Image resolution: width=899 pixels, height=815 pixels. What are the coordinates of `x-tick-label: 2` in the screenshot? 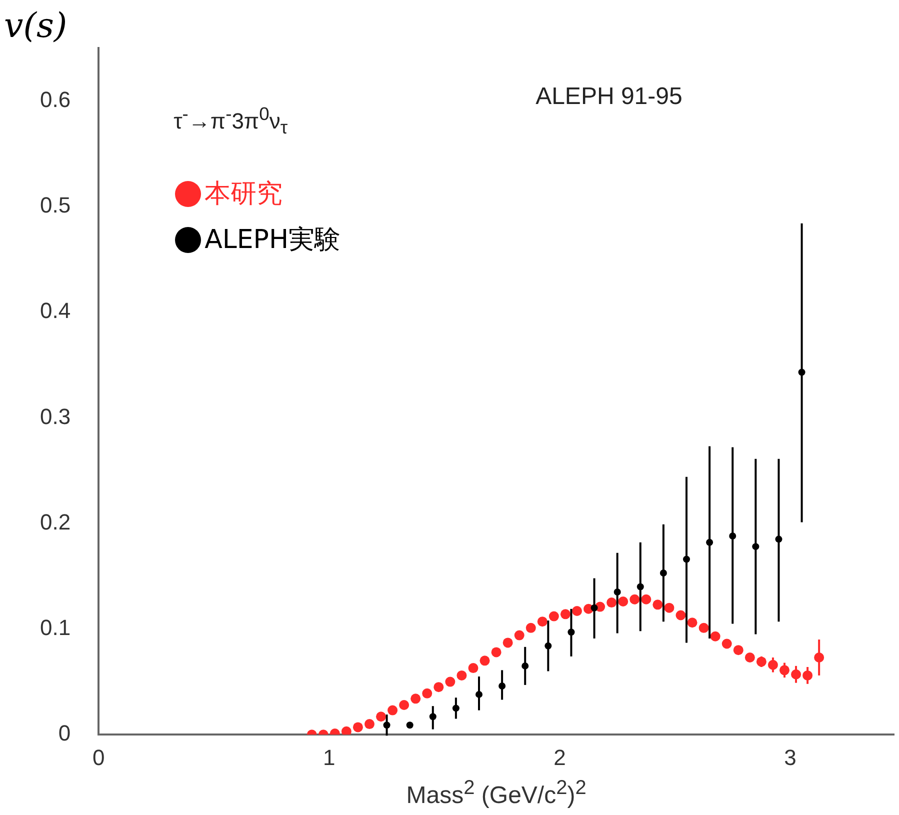 It's located at (560, 757).